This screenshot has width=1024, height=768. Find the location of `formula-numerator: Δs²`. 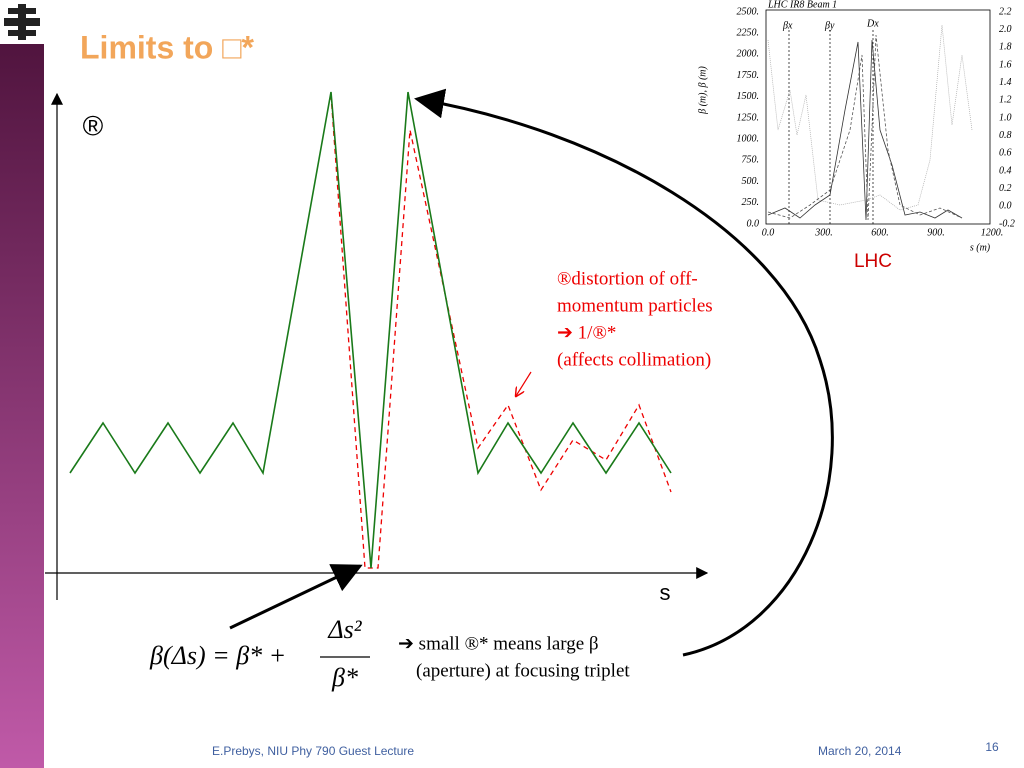

formula-numerator: Δs² is located at coordinates (344, 629).